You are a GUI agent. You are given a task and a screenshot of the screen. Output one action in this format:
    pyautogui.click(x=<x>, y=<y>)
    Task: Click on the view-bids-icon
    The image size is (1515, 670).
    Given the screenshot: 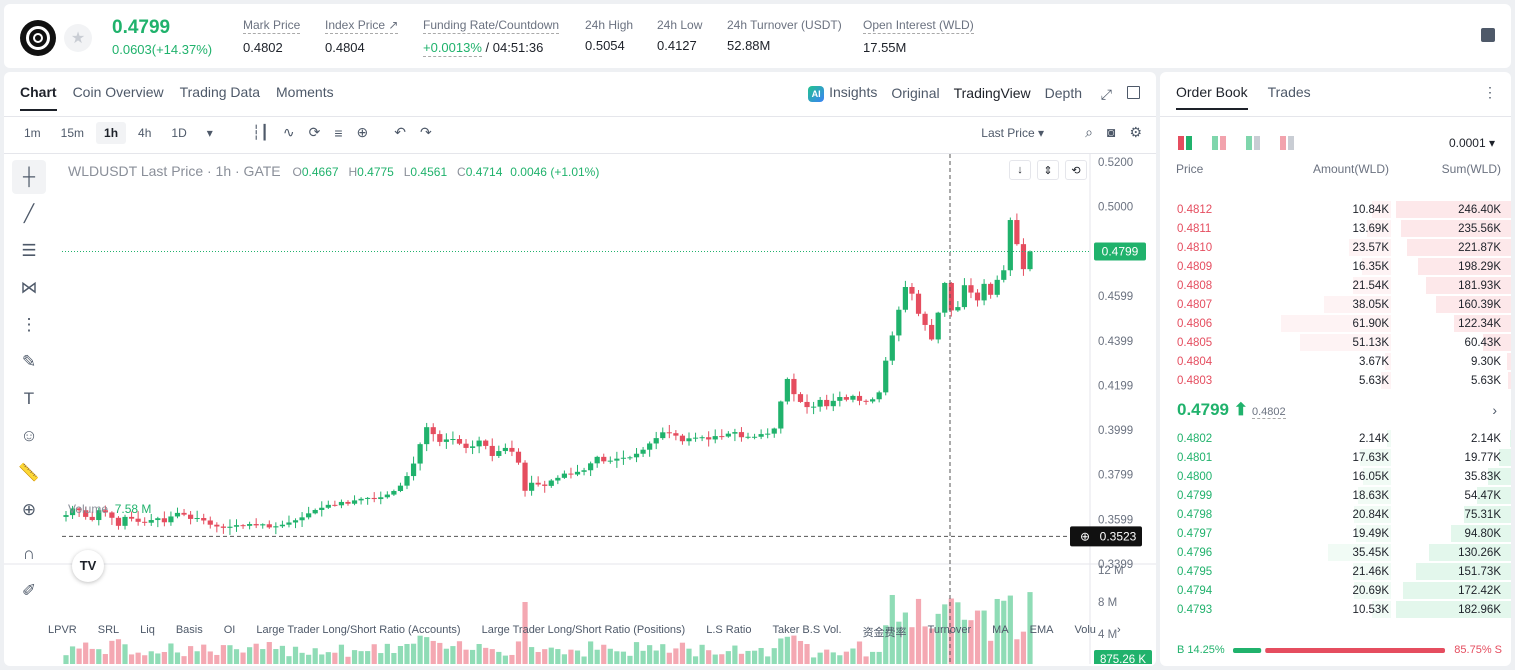 What is the action you would take?
    pyautogui.click(x=1253, y=143)
    